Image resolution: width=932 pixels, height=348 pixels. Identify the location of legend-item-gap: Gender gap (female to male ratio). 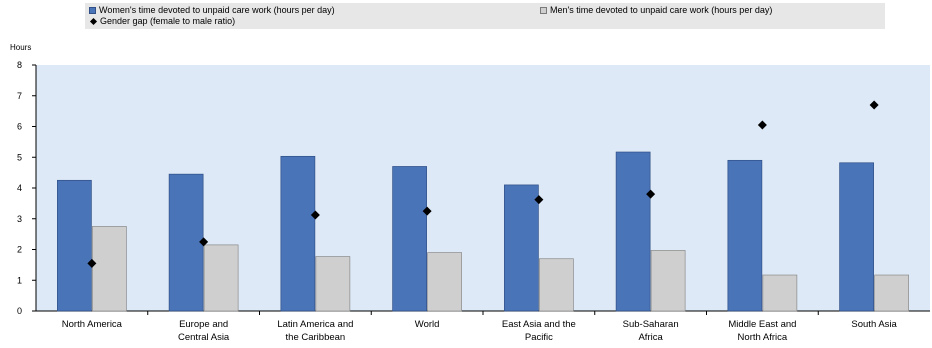
(162, 21).